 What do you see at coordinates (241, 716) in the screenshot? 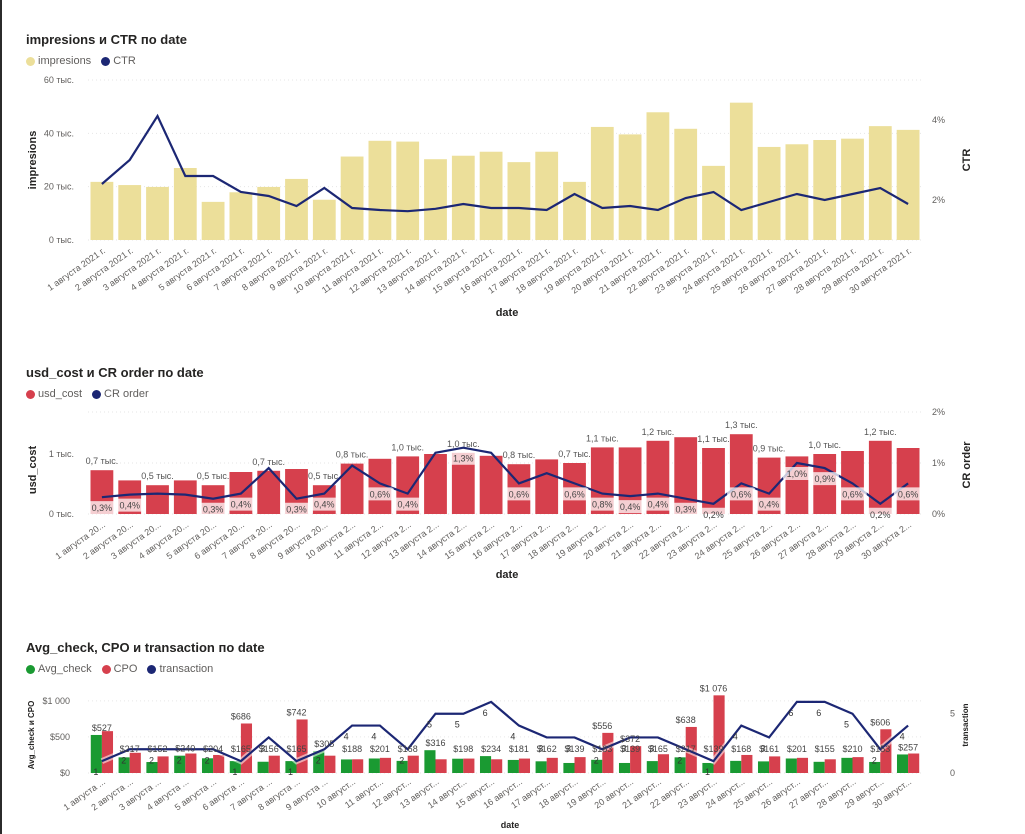
I see `bar-label-cpo: $686` at bounding box center [241, 716].